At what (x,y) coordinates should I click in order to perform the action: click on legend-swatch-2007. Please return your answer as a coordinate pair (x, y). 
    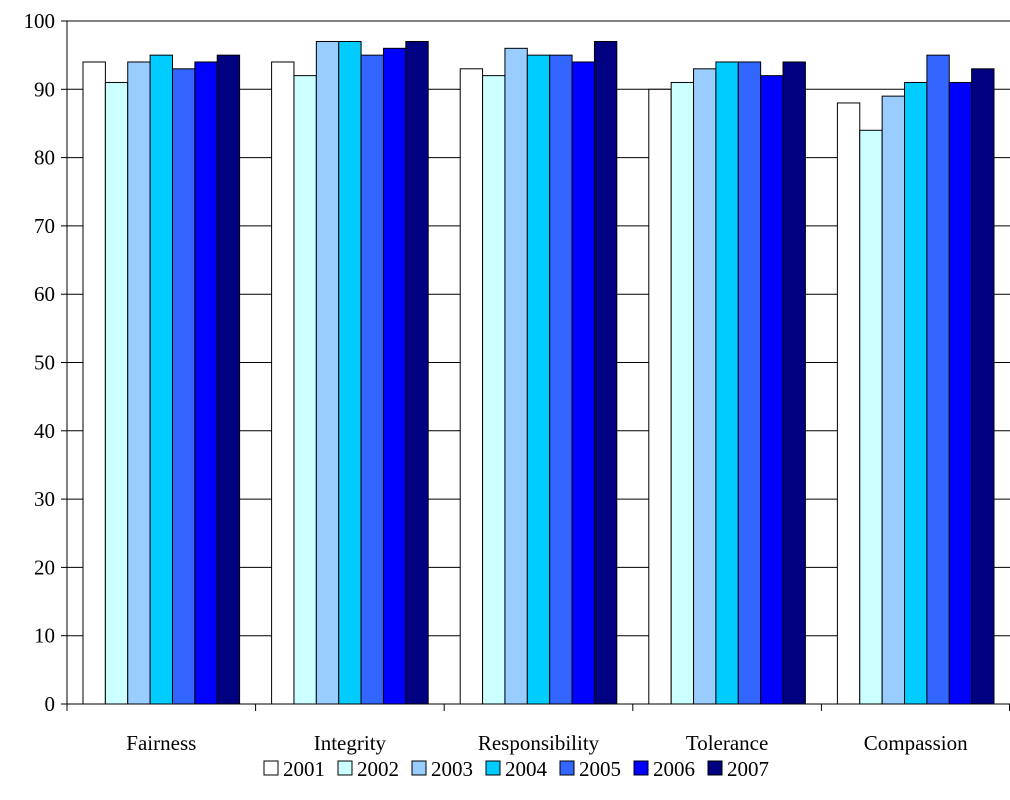
    Looking at the image, I should click on (715, 768).